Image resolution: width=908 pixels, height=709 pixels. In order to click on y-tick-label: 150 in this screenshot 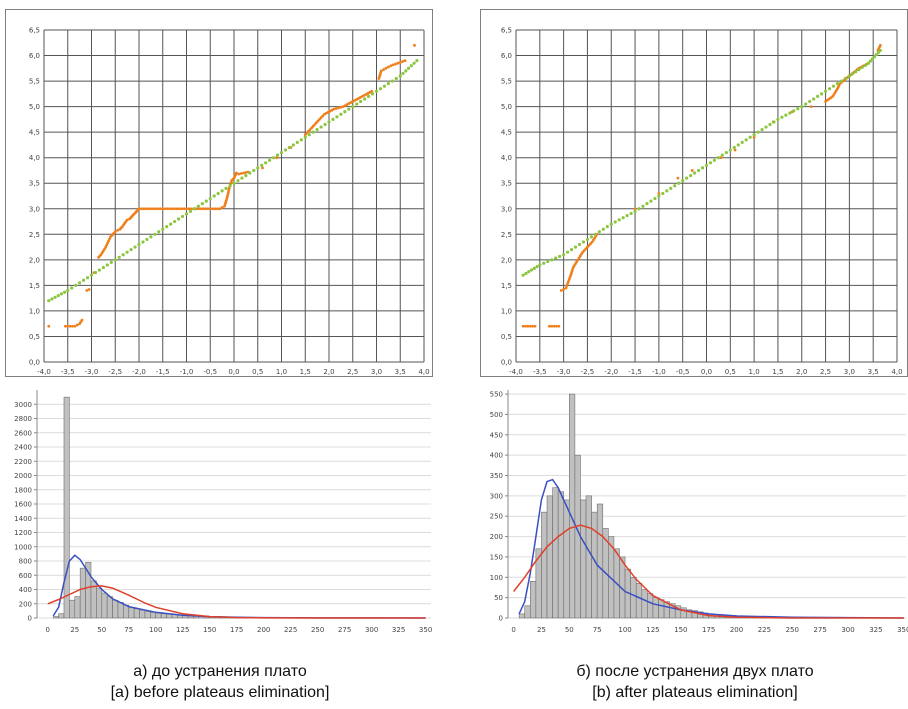, I will do `click(496, 557)`.